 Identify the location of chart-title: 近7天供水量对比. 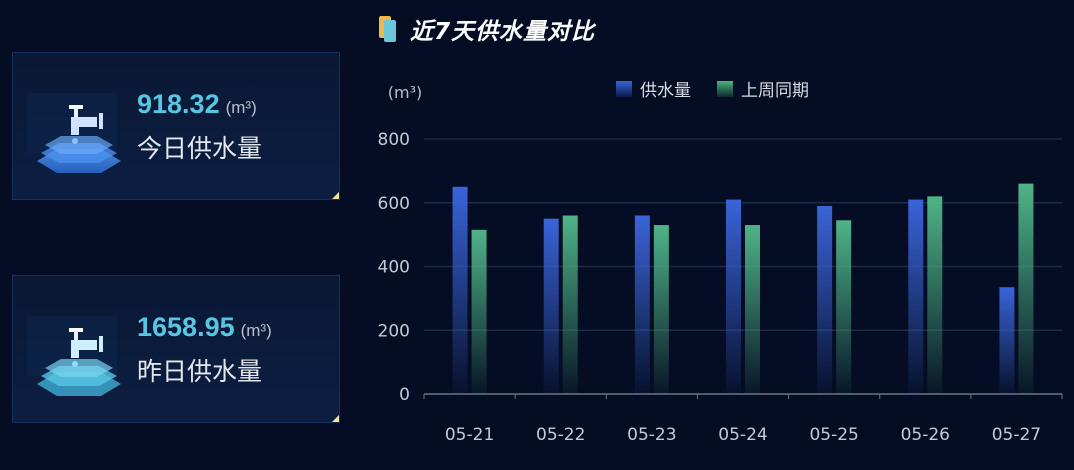
(486, 29).